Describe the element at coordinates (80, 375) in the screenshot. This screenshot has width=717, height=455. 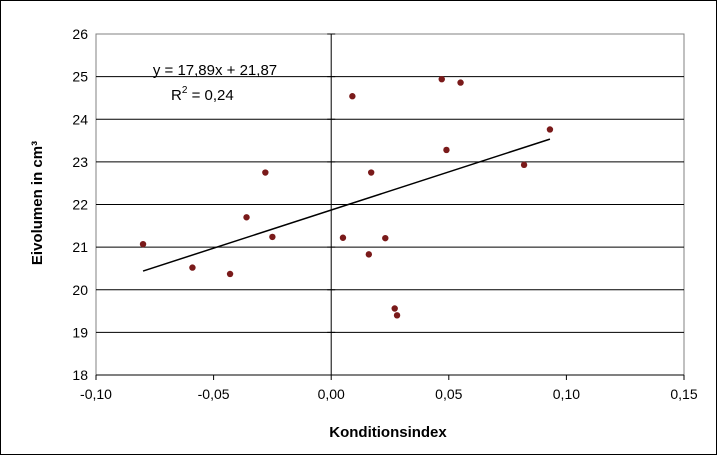
I see `y-tick-label: 18` at that location.